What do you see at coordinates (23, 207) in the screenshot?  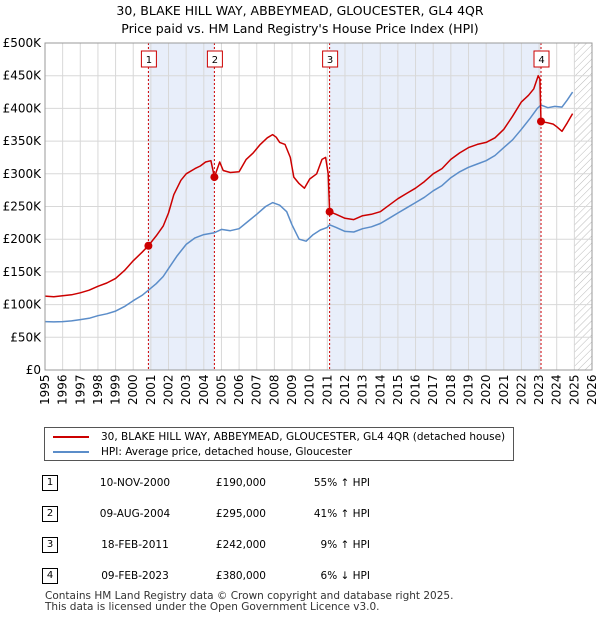 I see `y-tick-label: £250K` at bounding box center [23, 207].